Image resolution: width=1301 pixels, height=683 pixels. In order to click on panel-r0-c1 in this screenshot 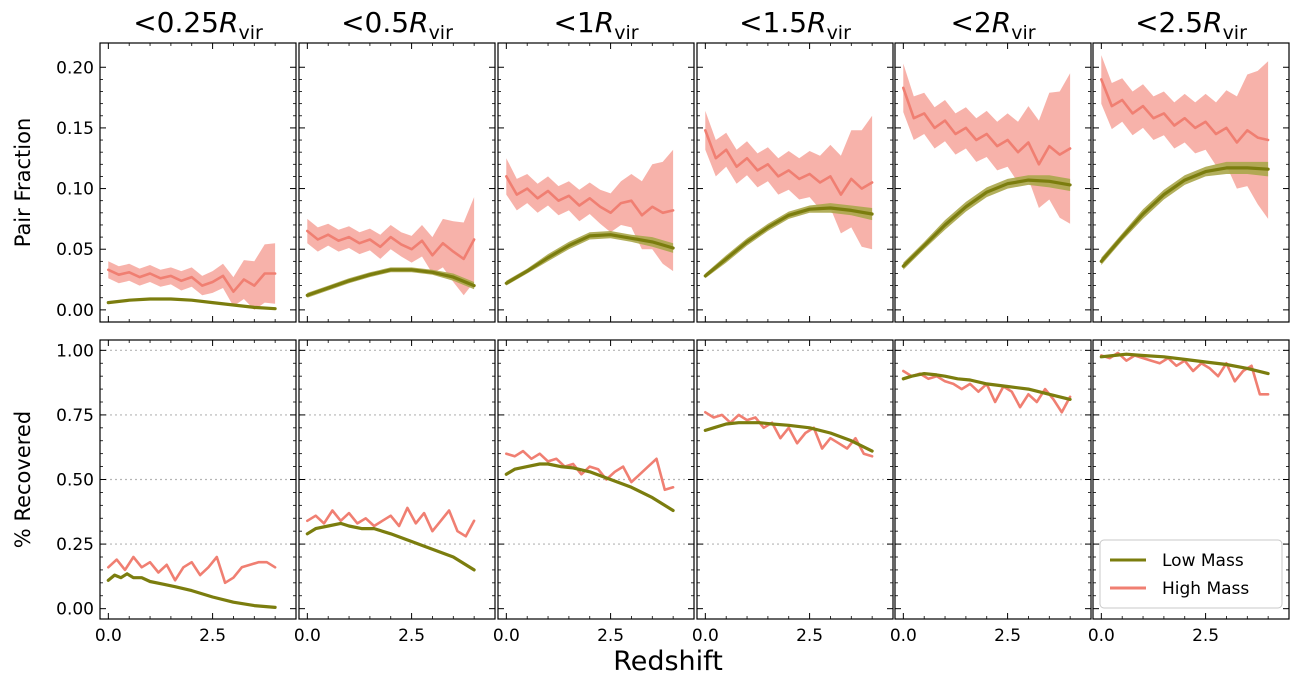, I will do `click(397, 182)`.